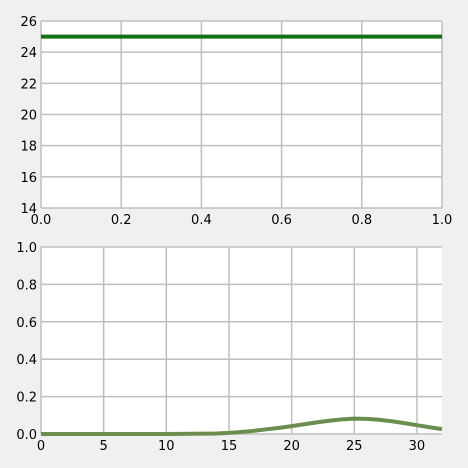 The height and width of the screenshot is (468, 468). Describe the element at coordinates (41, 220) in the screenshot. I see `x-tick-label: 0.0` at that location.